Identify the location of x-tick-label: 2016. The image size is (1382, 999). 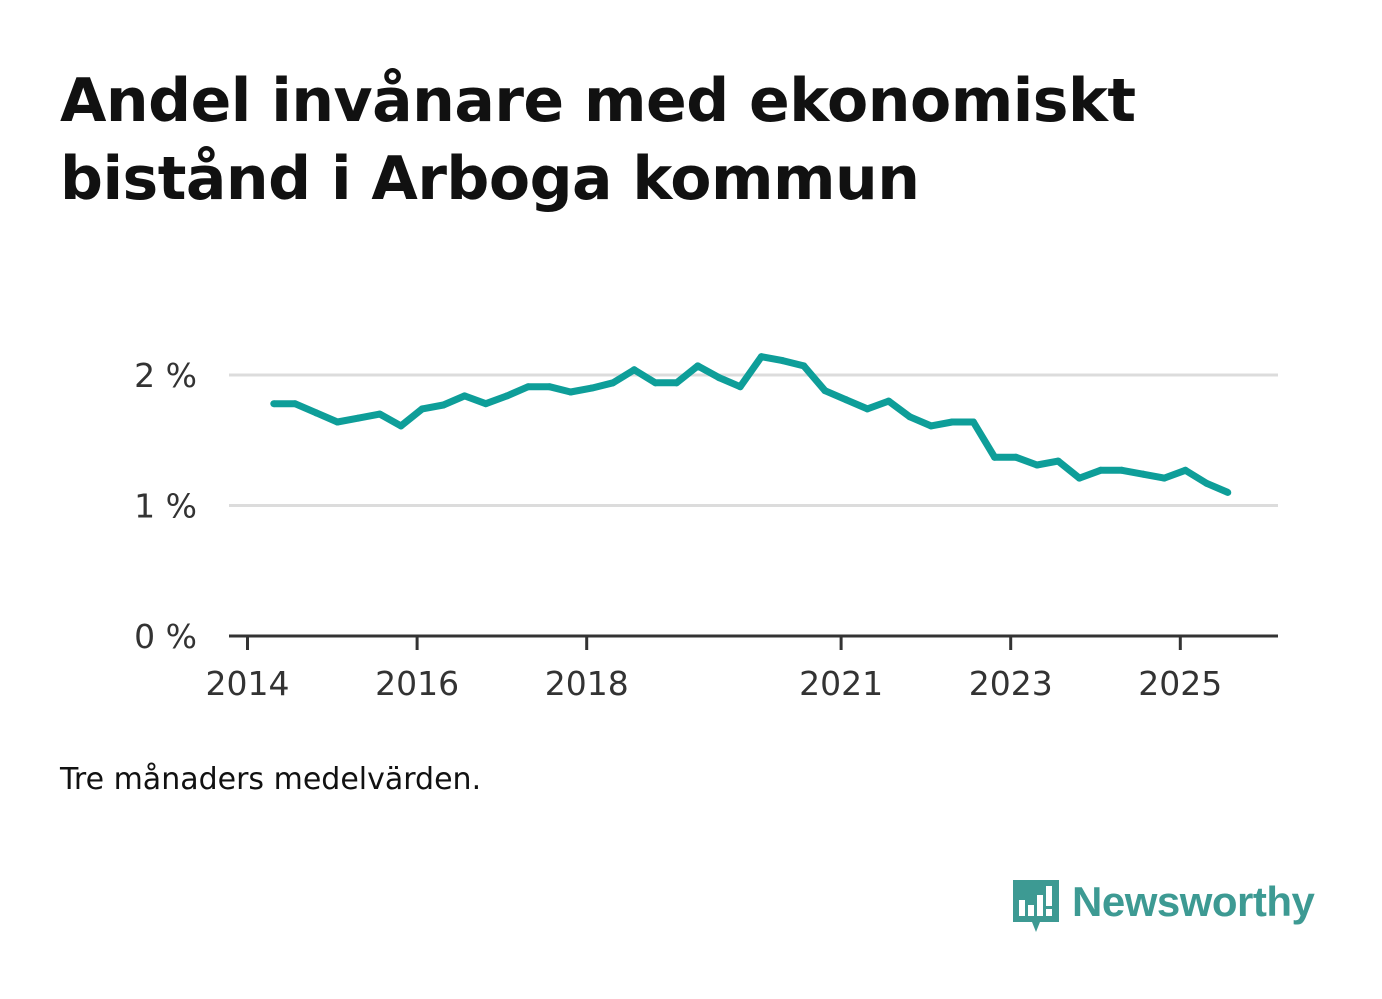
(417, 683).